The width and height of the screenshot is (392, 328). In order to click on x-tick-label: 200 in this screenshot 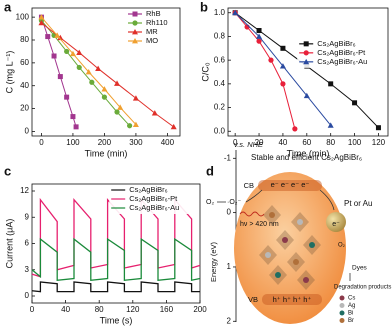, I will do `click(105, 142)`.